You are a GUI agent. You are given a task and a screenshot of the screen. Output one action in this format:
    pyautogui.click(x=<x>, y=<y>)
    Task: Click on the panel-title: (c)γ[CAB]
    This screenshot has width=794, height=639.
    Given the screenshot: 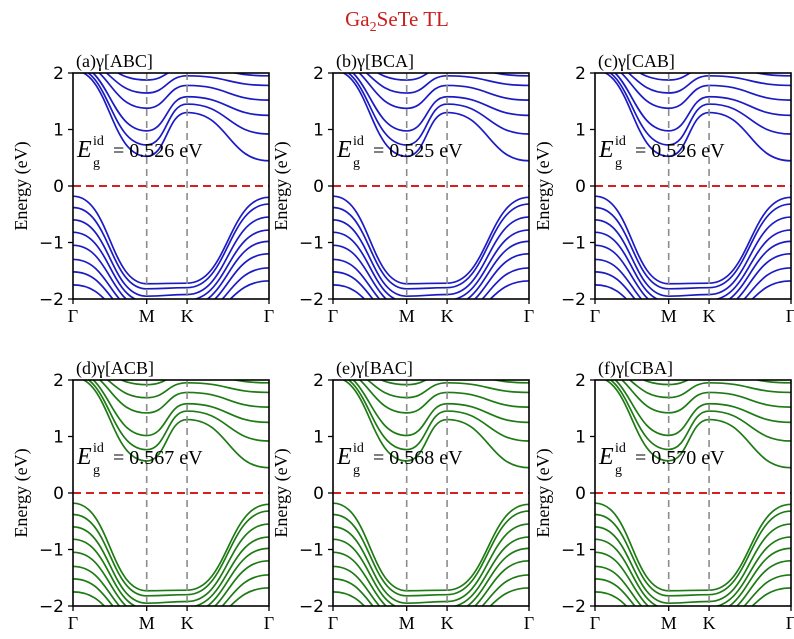 What is the action you would take?
    pyautogui.click(x=636, y=61)
    